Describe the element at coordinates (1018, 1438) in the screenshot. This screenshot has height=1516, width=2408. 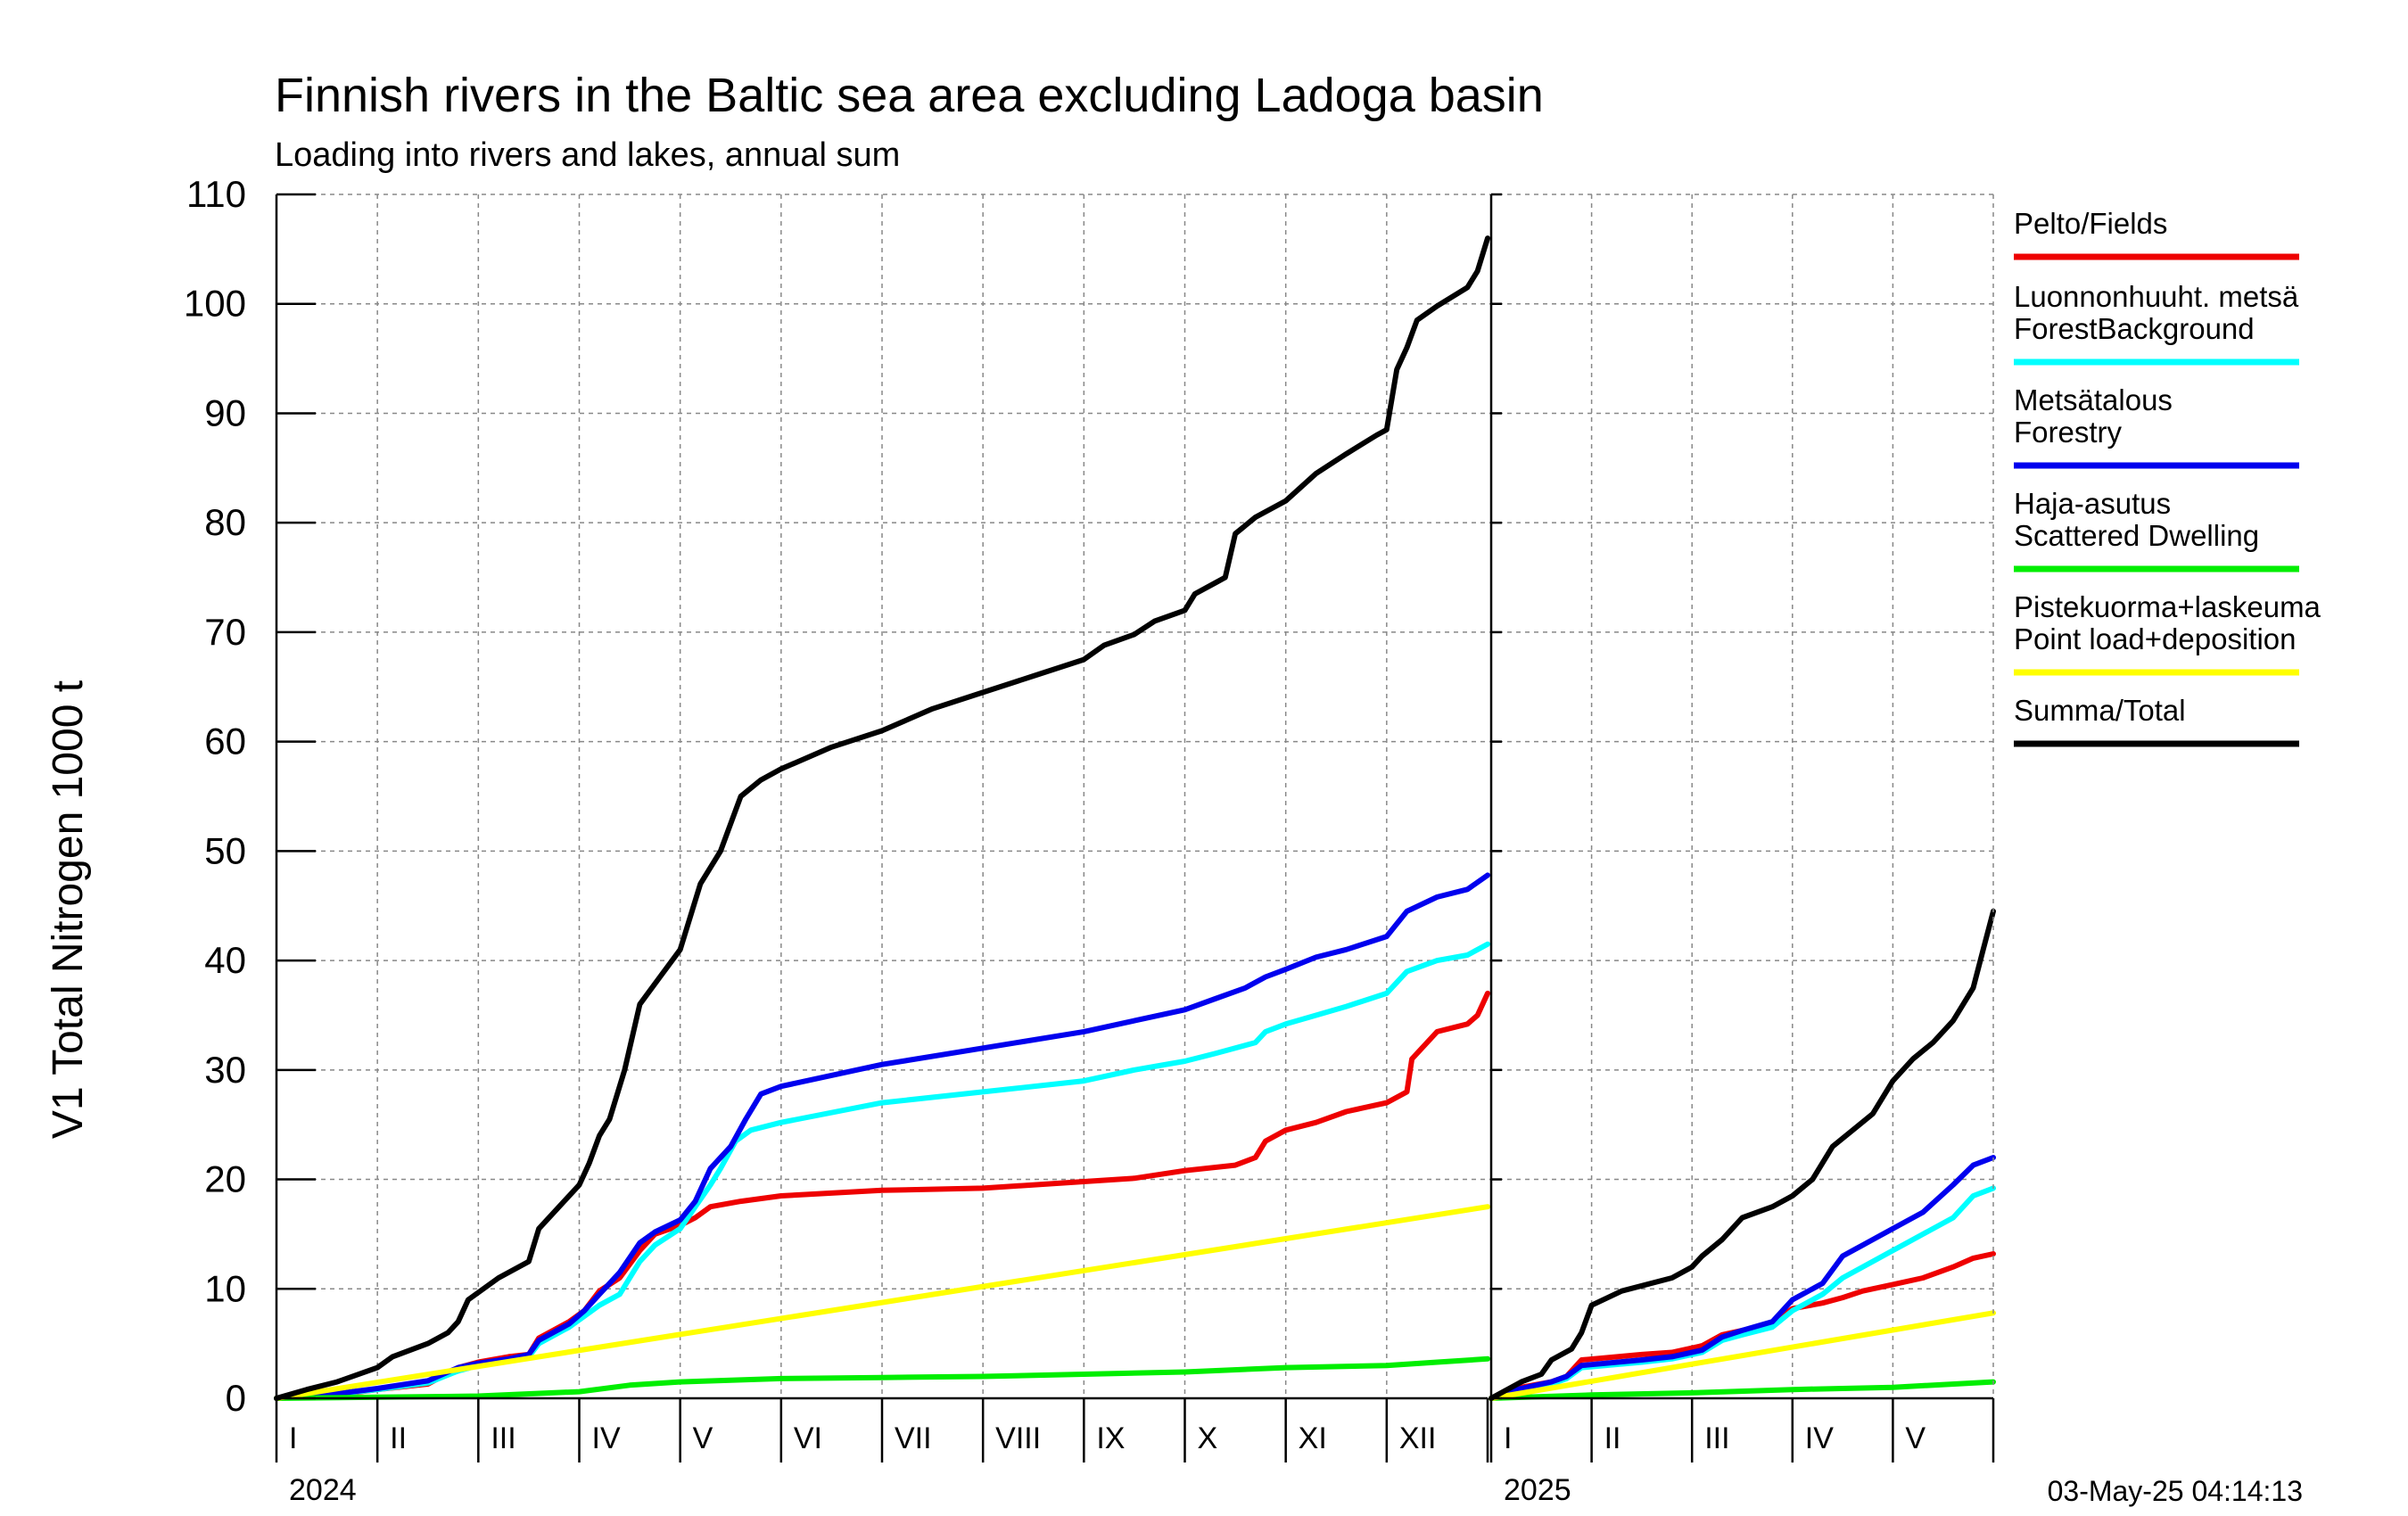
I see `month-label-VIII: VIII` at that location.